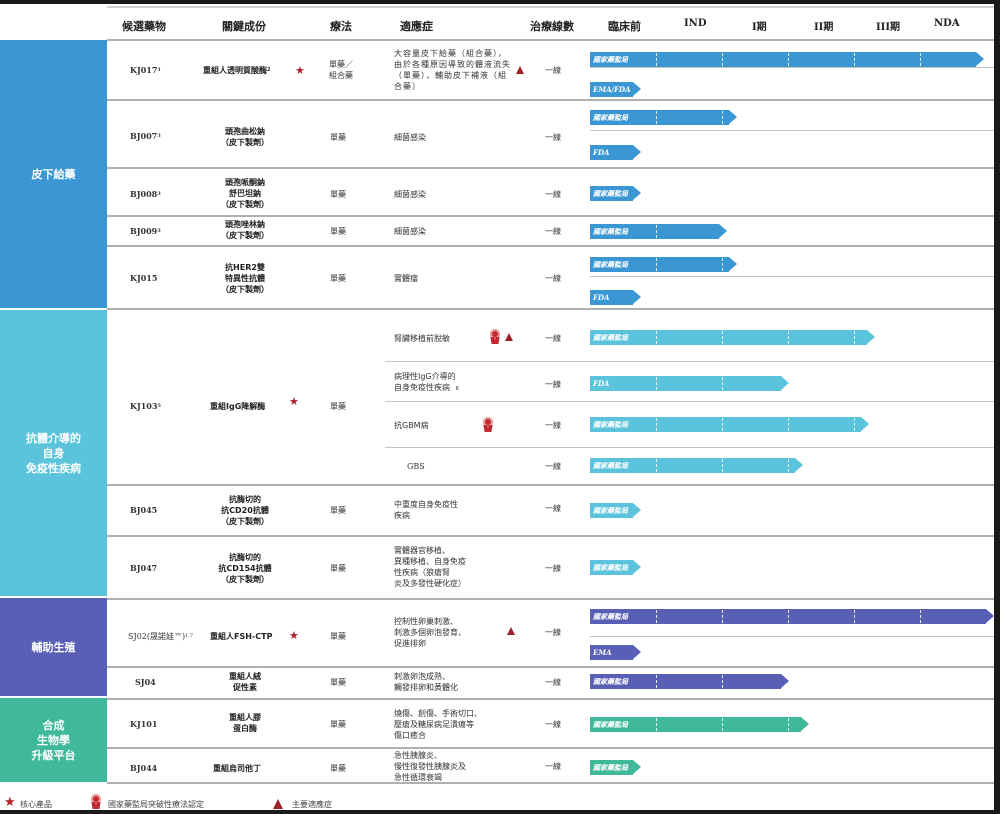 This screenshot has width=1000, height=814. I want to click on component-name: 抗酶切的 抗CD154抗體 （皮下製劑）, so click(245, 568).